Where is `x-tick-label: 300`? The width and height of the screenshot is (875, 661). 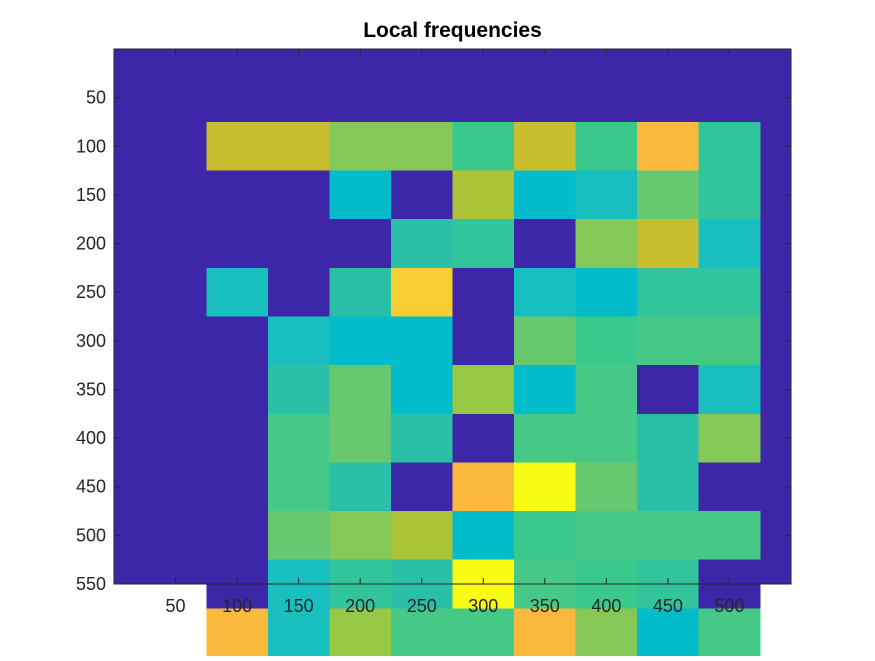 x-tick-label: 300 is located at coordinates (483, 606).